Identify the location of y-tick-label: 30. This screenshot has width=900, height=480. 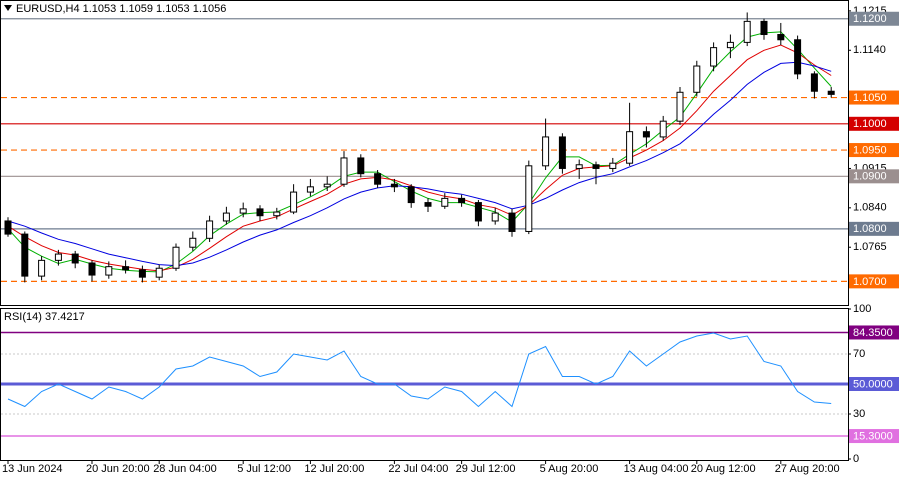
(859, 414).